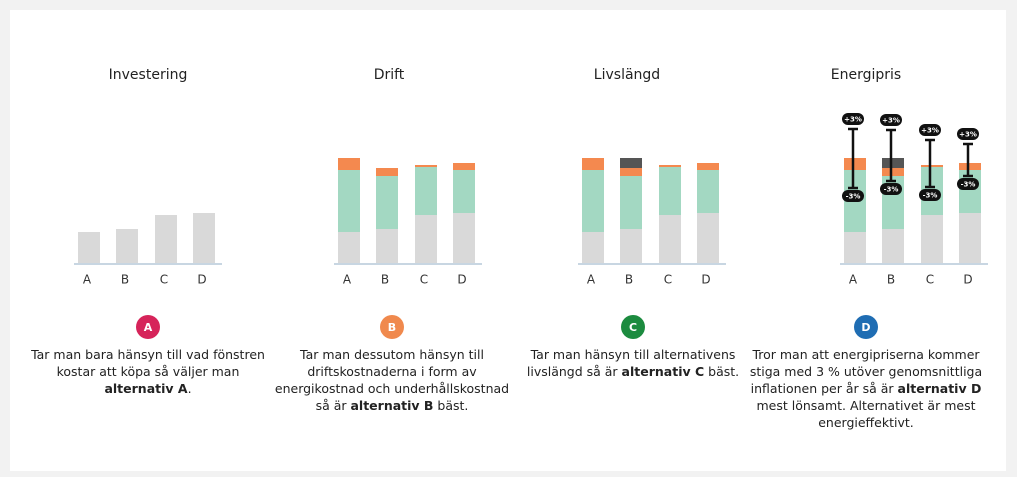  Describe the element at coordinates (389, 75) in the screenshot. I see `chart-title: Drift` at that location.